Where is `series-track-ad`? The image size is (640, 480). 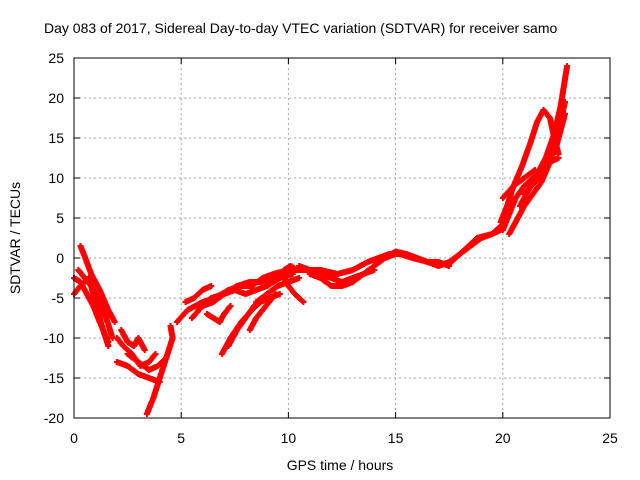
series-track-ad is located at coordinates (518, 184).